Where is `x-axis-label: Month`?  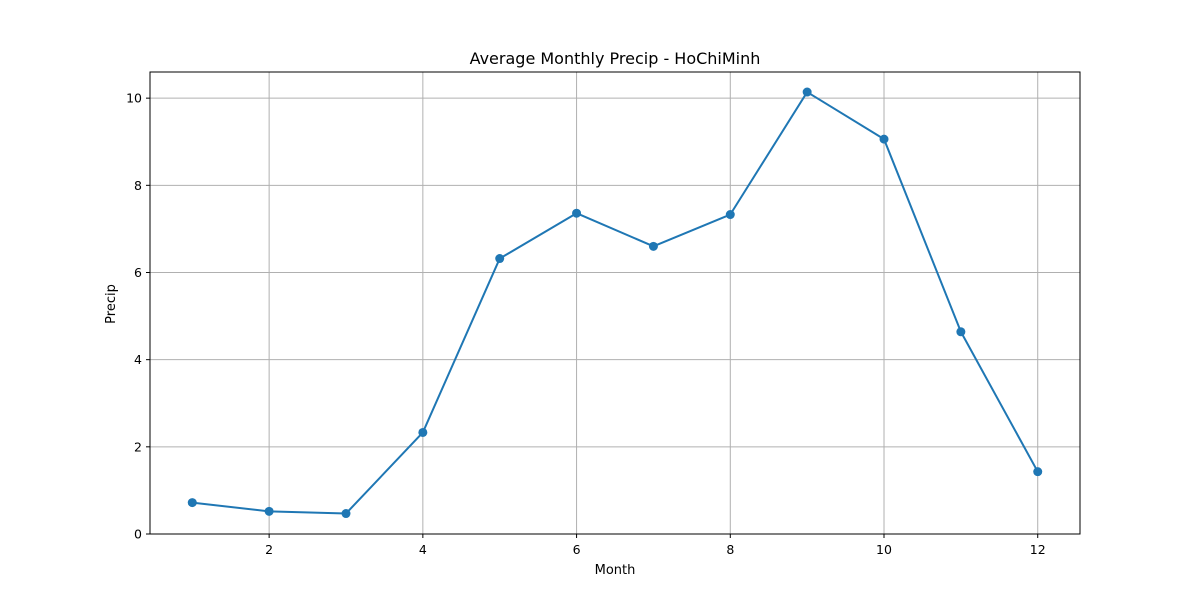 x-axis-label: Month is located at coordinates (615, 570).